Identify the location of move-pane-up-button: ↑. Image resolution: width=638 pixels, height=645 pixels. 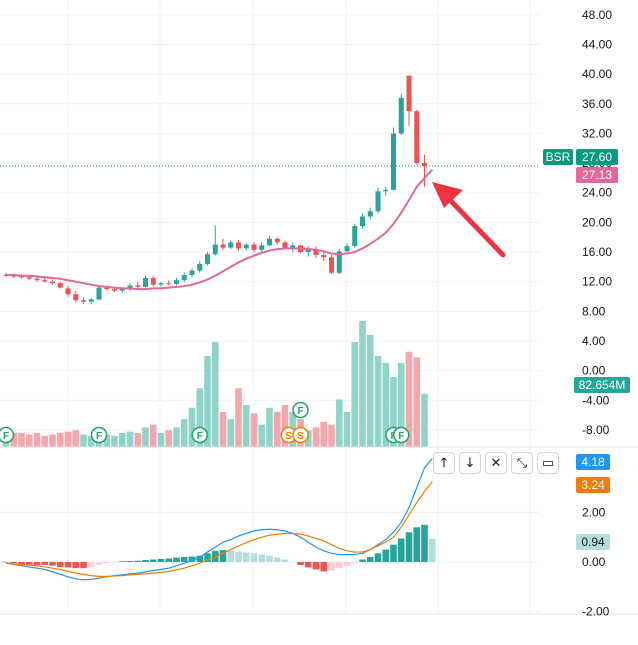
(444, 463).